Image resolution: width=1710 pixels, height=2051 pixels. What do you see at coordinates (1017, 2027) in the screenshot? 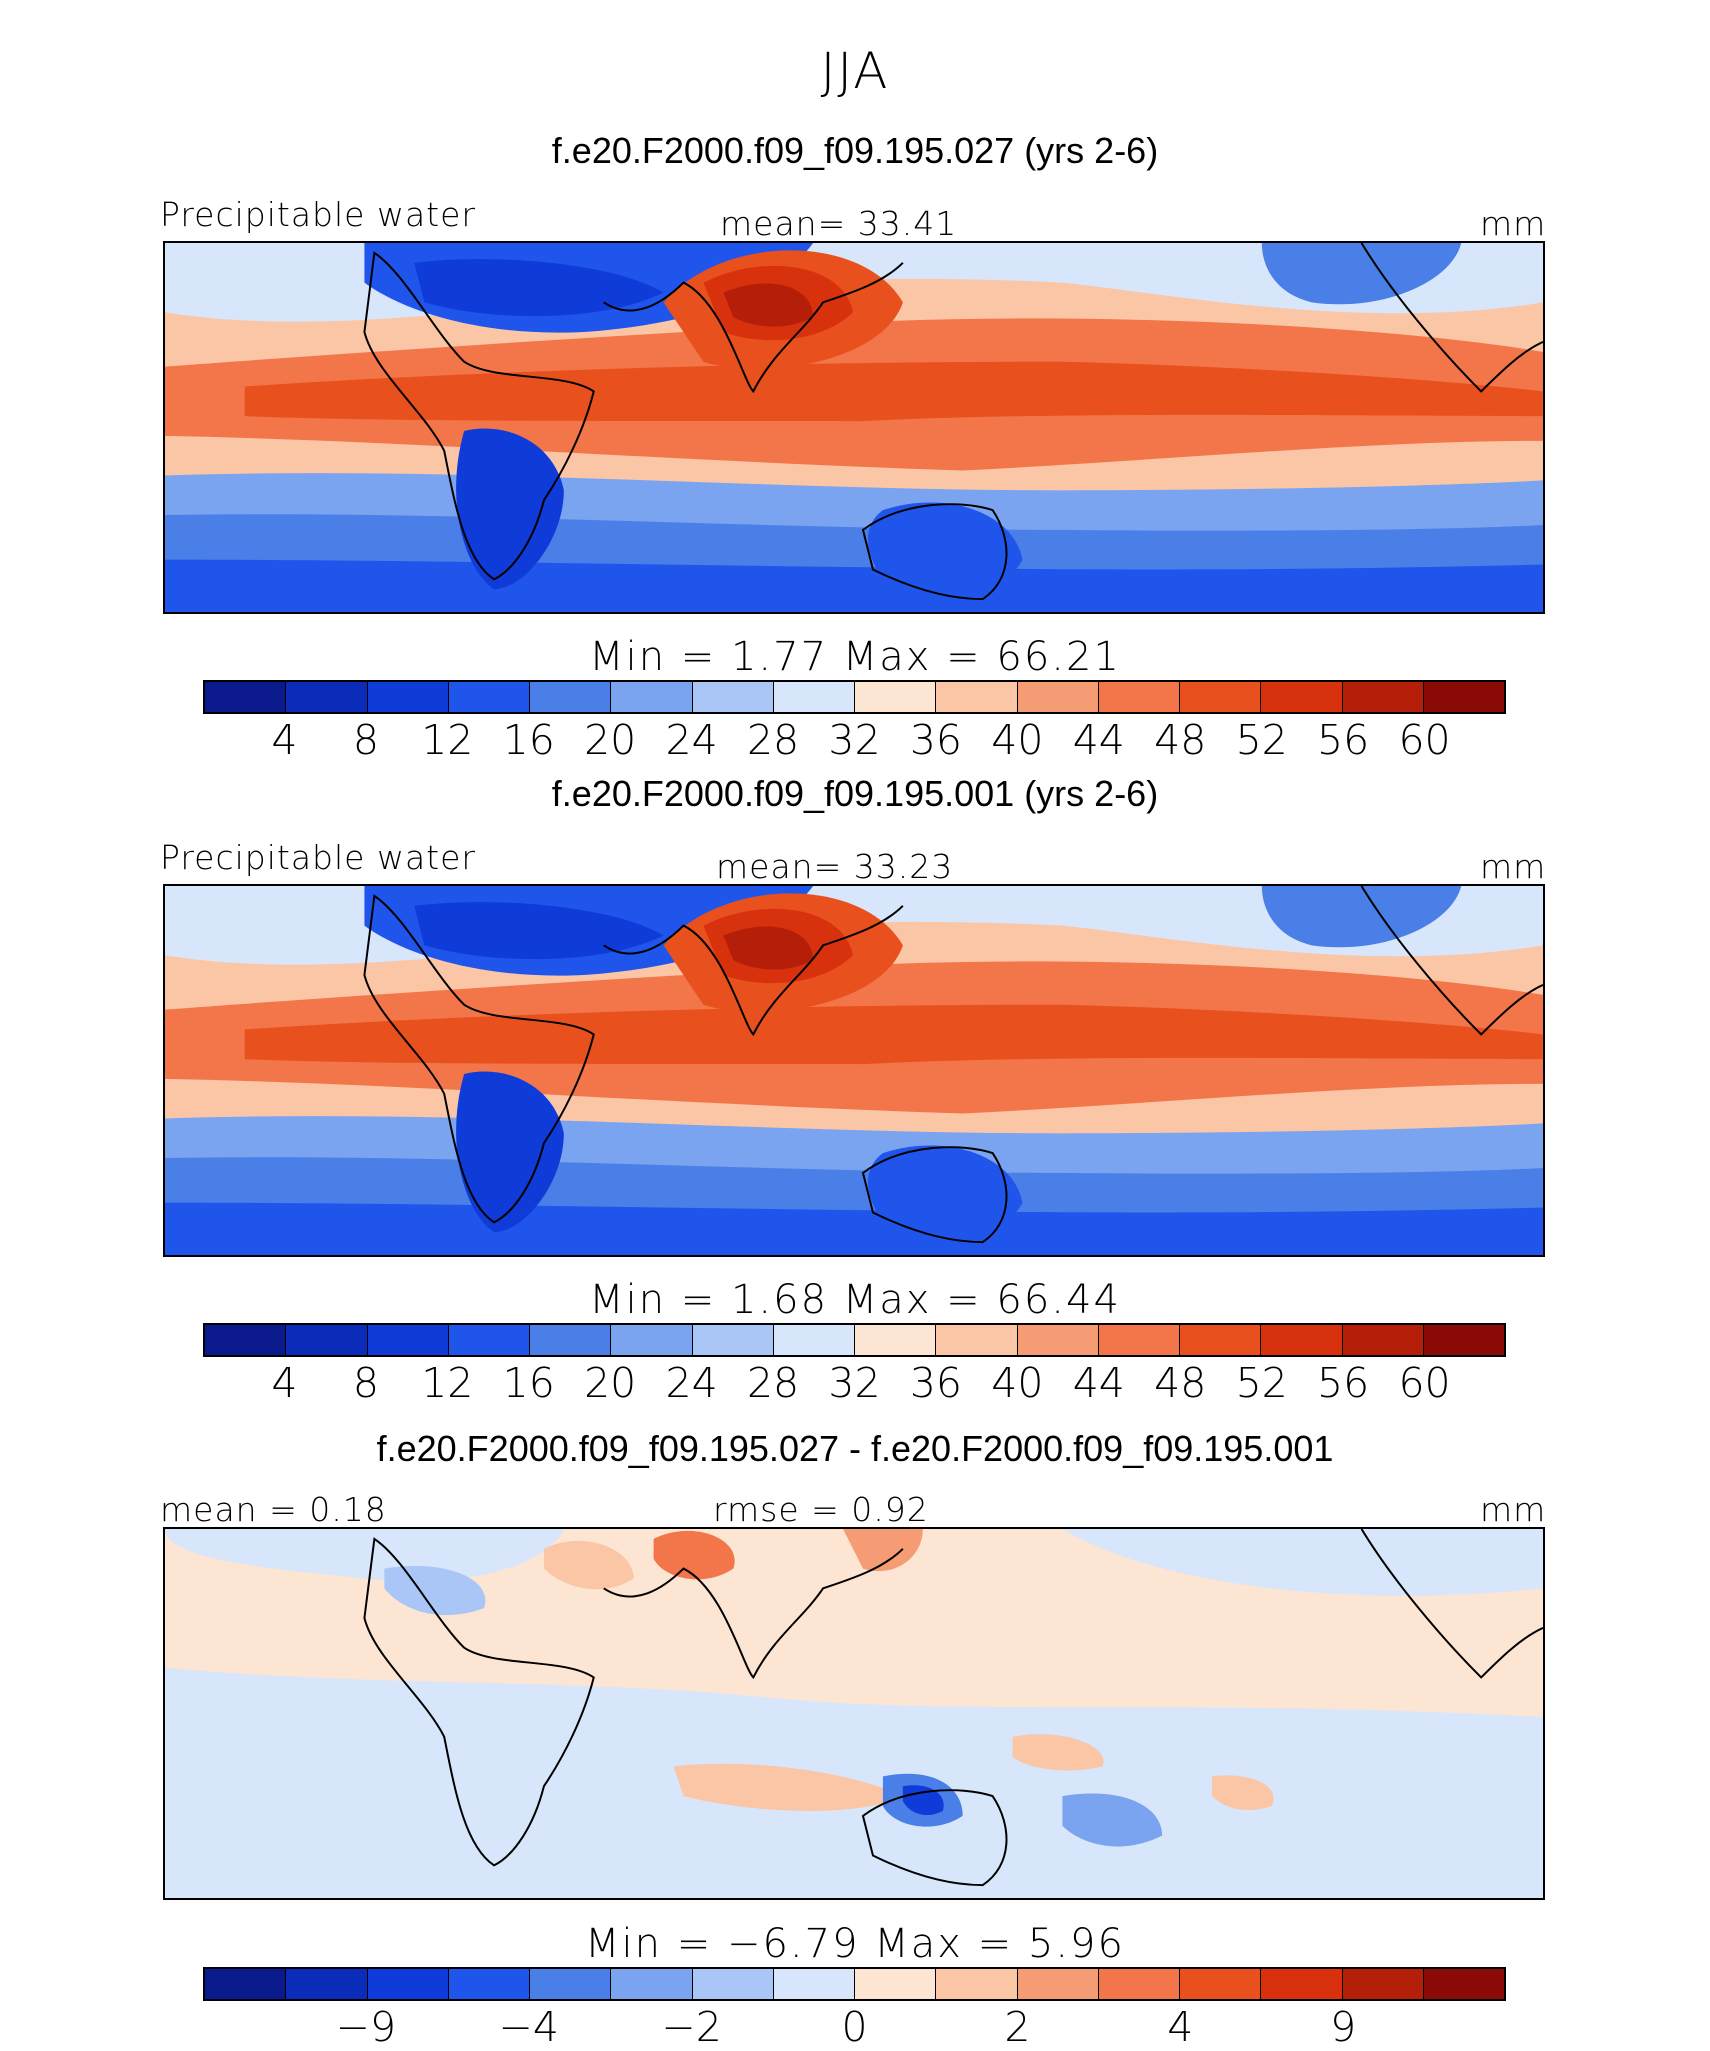
I see `colorbar-tick-label: 2` at bounding box center [1017, 2027].